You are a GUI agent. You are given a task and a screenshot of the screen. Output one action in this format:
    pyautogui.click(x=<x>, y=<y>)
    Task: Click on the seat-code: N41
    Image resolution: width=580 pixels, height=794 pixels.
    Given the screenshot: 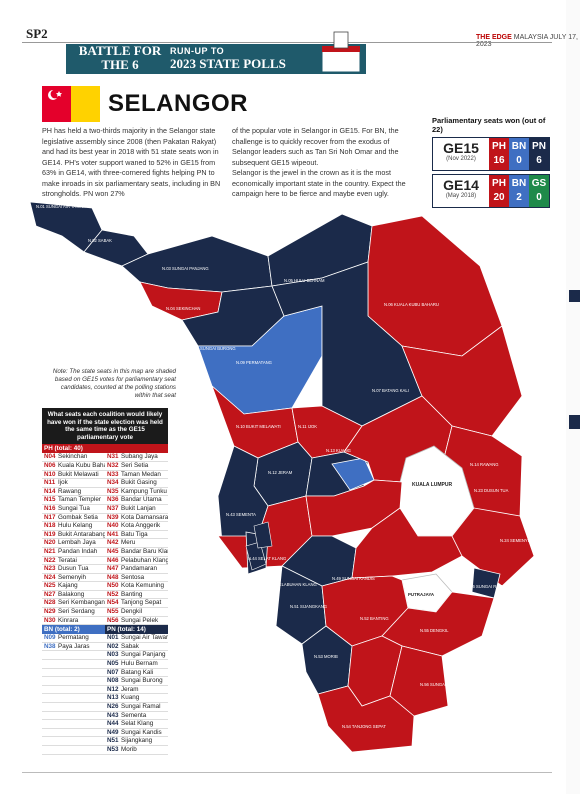 What is the action you would take?
    pyautogui.click(x=113, y=534)
    